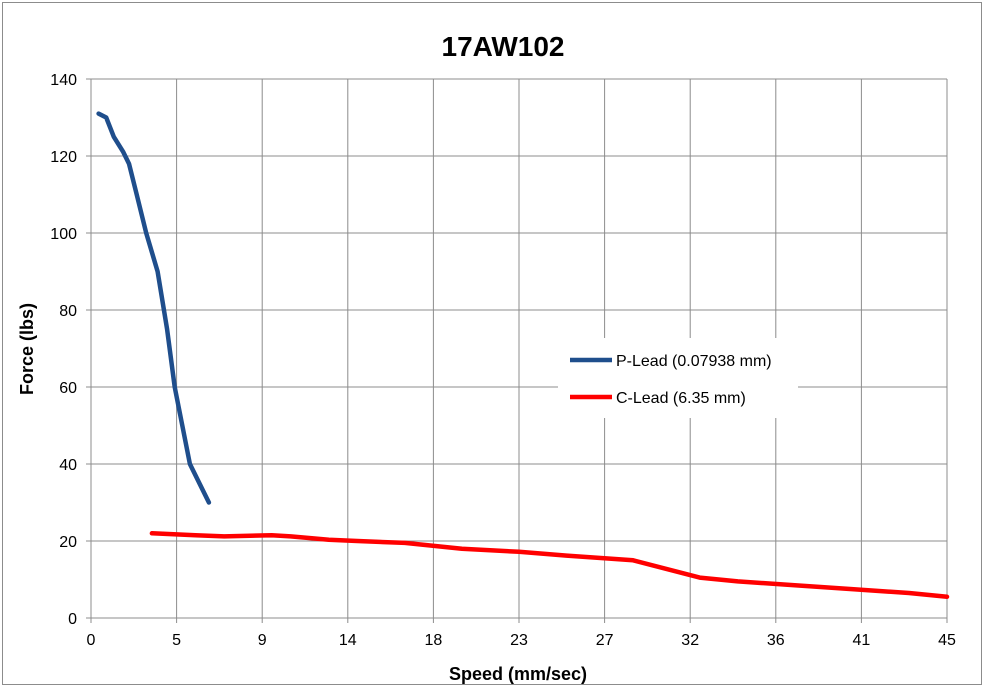 Image resolution: width=986 pixels, height=689 pixels. I want to click on legend-label-2: C-Lead (6.35 mm), so click(681, 398).